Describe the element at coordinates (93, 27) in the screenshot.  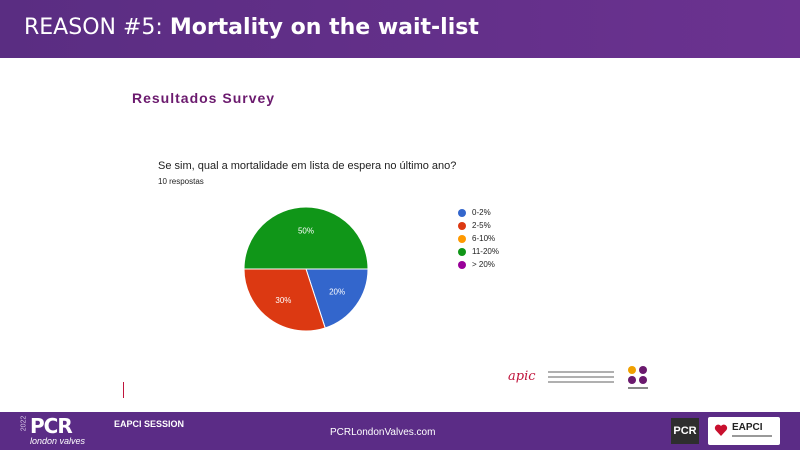
I see `slide-title-lead: REASON #5:` at that location.